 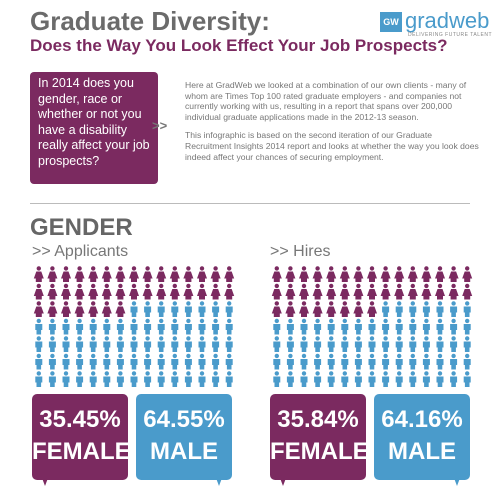 What do you see at coordinates (447, 20) in the screenshot?
I see `logo-name: gradweb` at bounding box center [447, 20].